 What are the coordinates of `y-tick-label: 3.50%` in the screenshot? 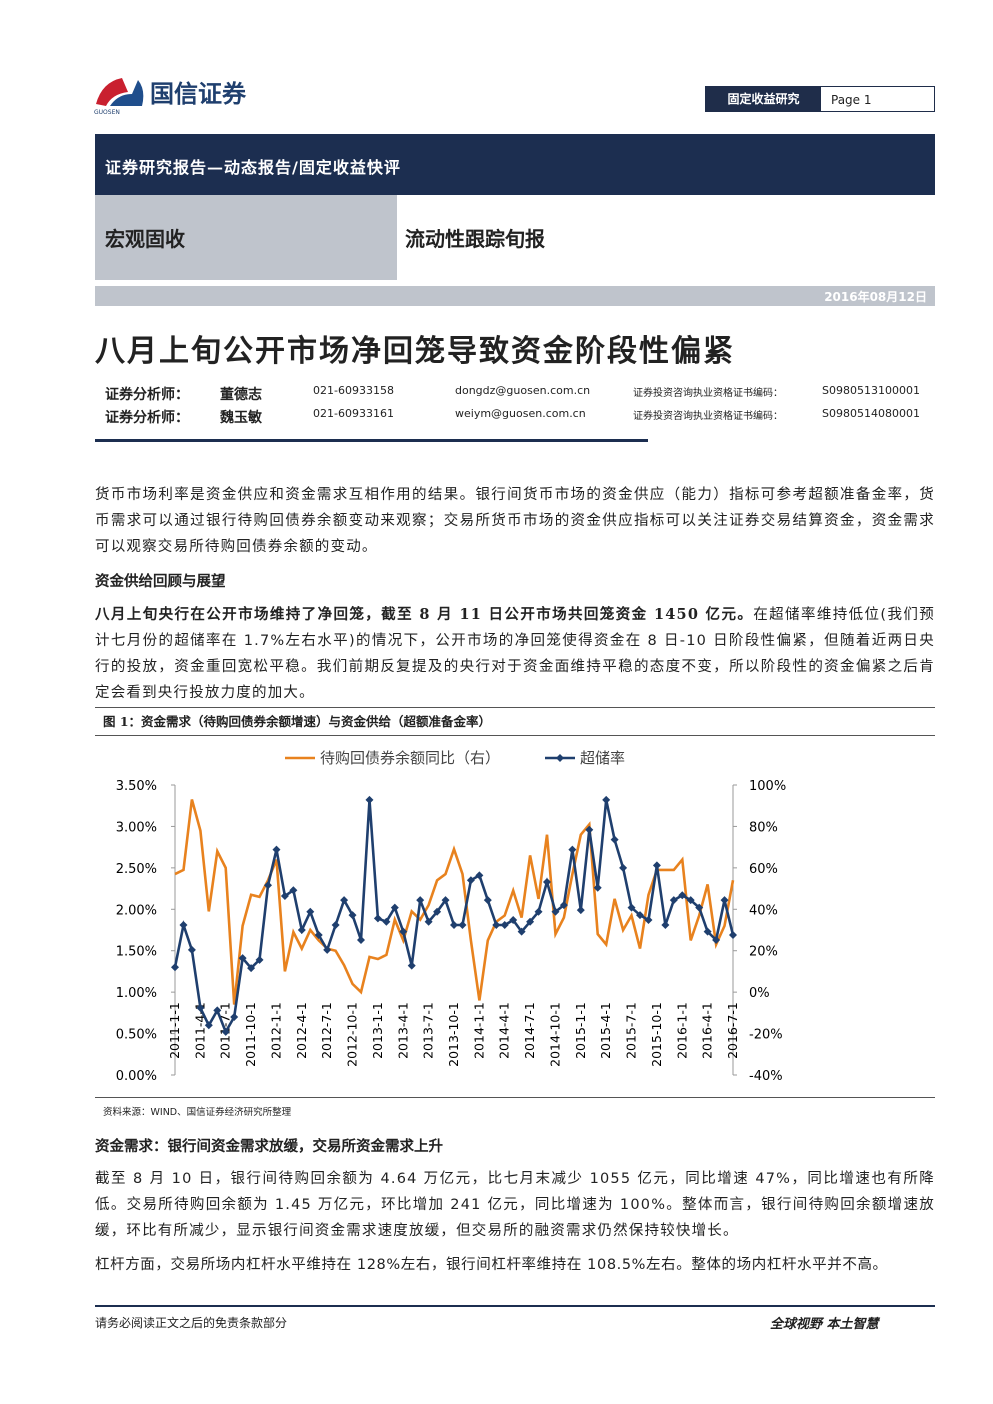 It's located at (136, 786).